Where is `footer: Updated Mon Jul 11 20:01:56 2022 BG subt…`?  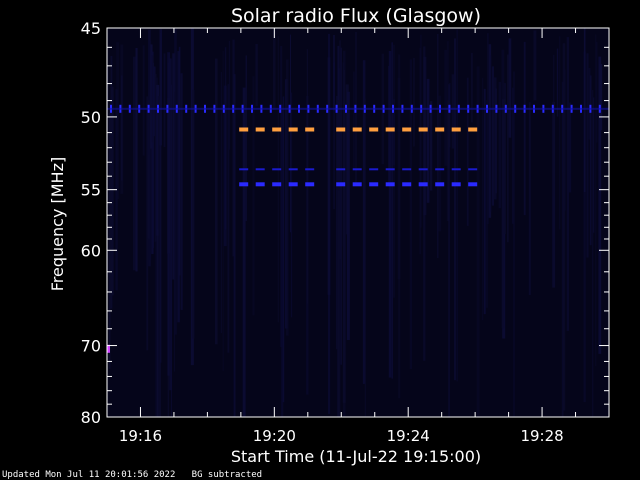
footer: Updated Mon Jul 11 20:01:56 2022 BG subt… is located at coordinates (132, 475).